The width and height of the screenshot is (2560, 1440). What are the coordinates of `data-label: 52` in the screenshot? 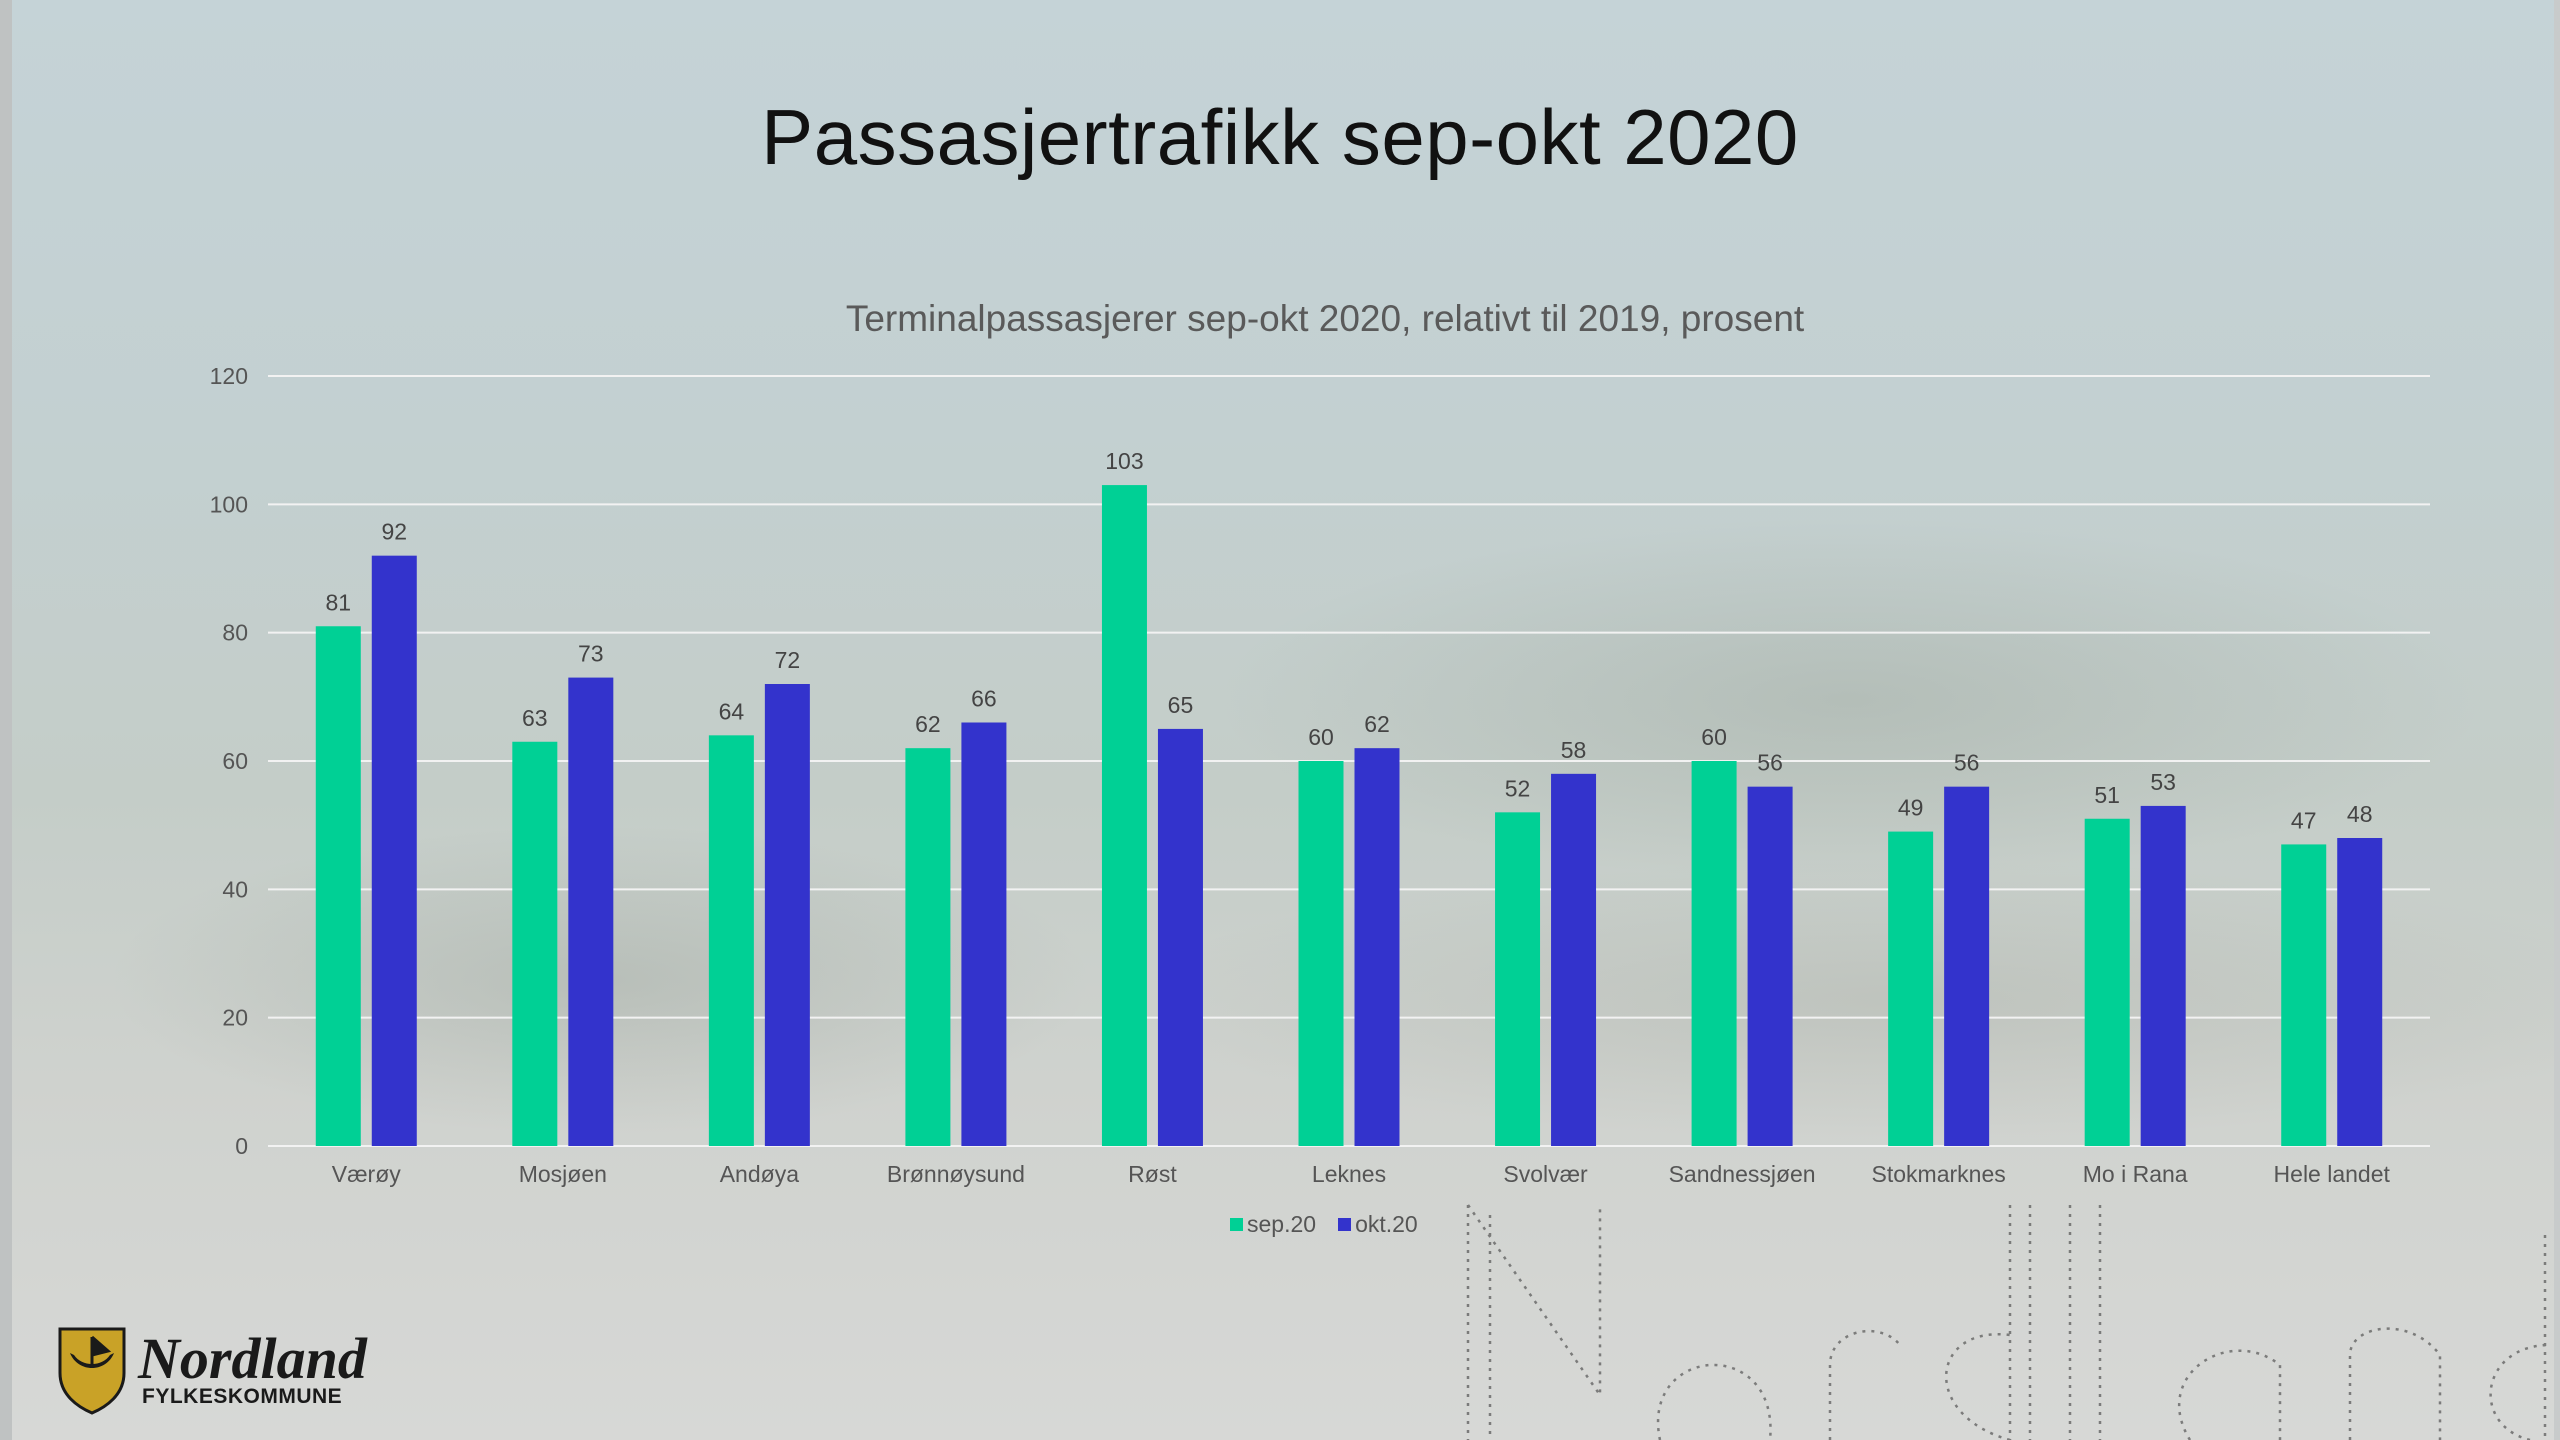 It's located at (1518, 788).